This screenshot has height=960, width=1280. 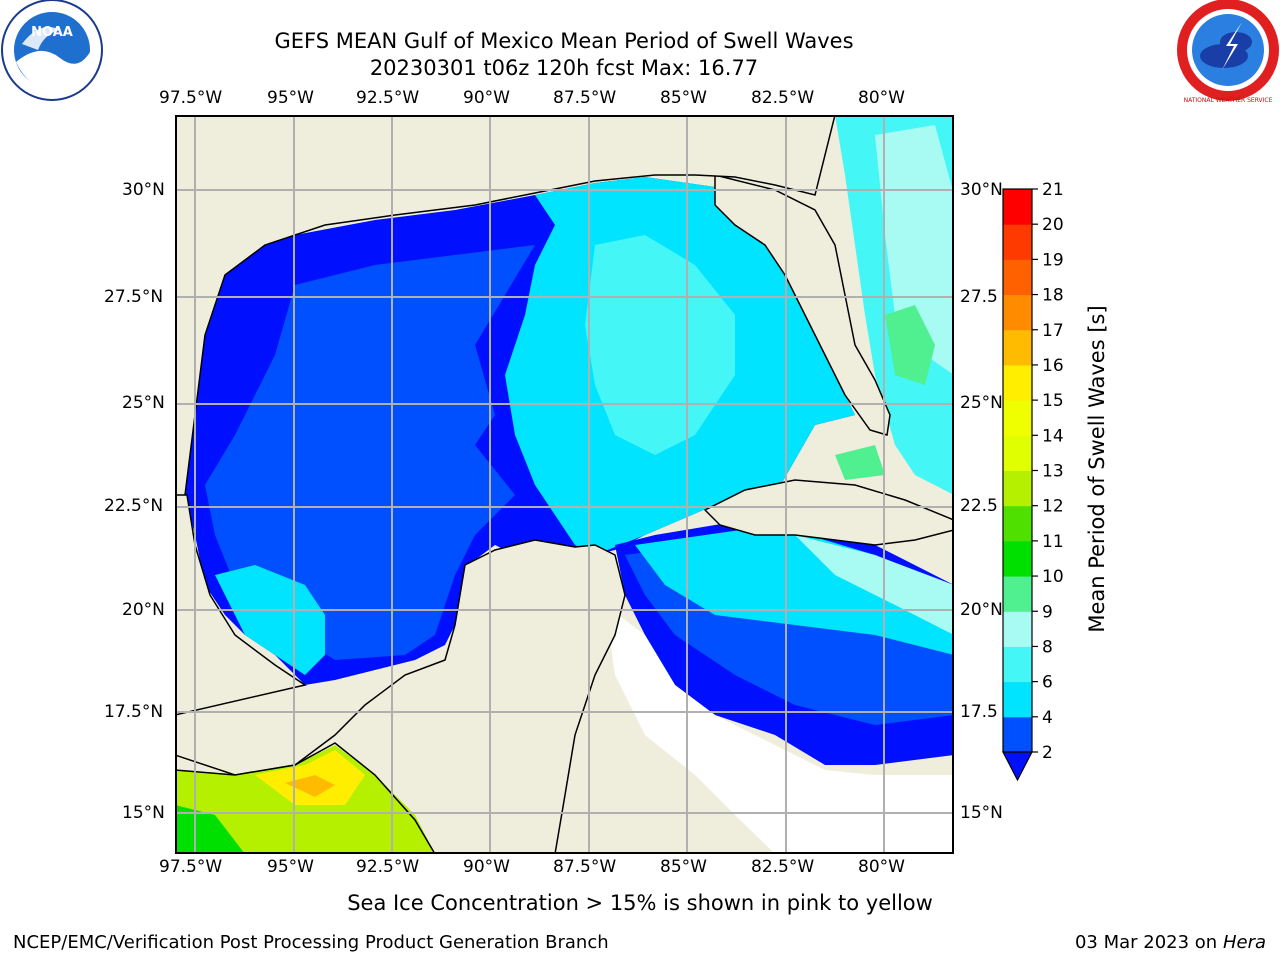 What do you see at coordinates (981, 813) in the screenshot?
I see `lat-label-right: 15°N` at bounding box center [981, 813].